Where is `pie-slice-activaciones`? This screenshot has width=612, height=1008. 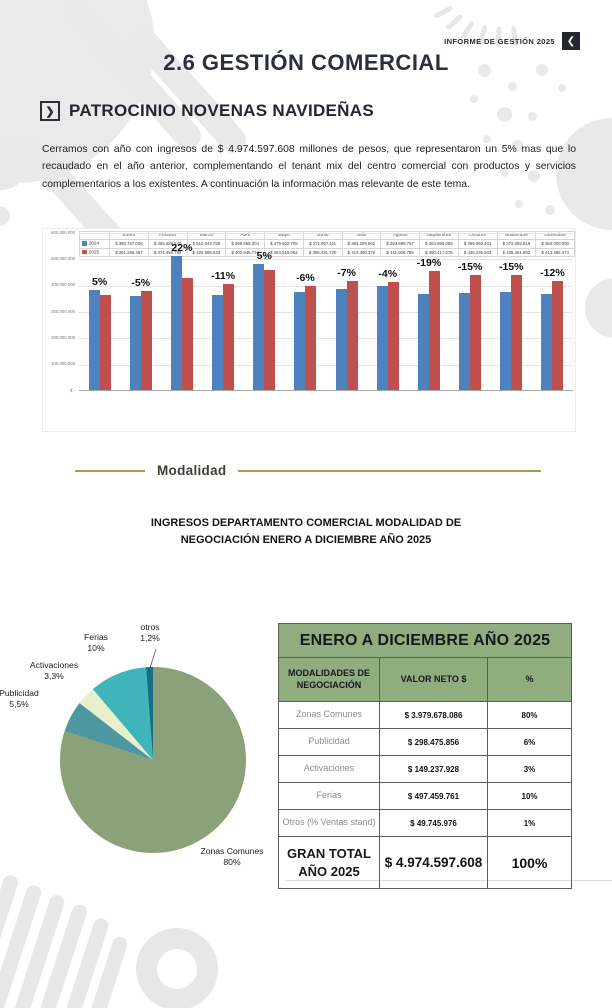
pie-slice-activaciones is located at coordinates (116, 724).